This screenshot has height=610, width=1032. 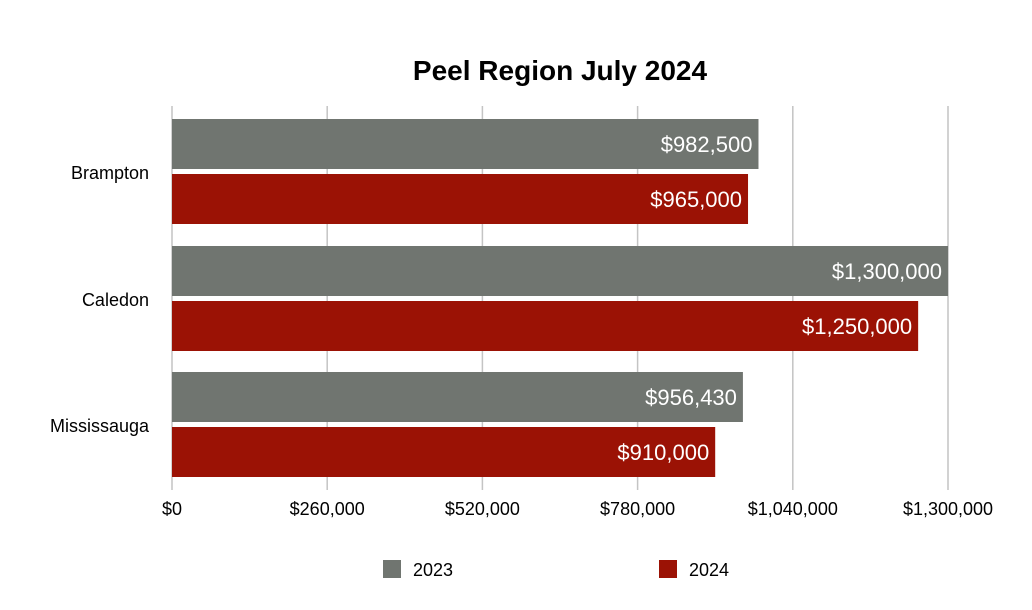 I want to click on data-label: $982,500, so click(x=707, y=144).